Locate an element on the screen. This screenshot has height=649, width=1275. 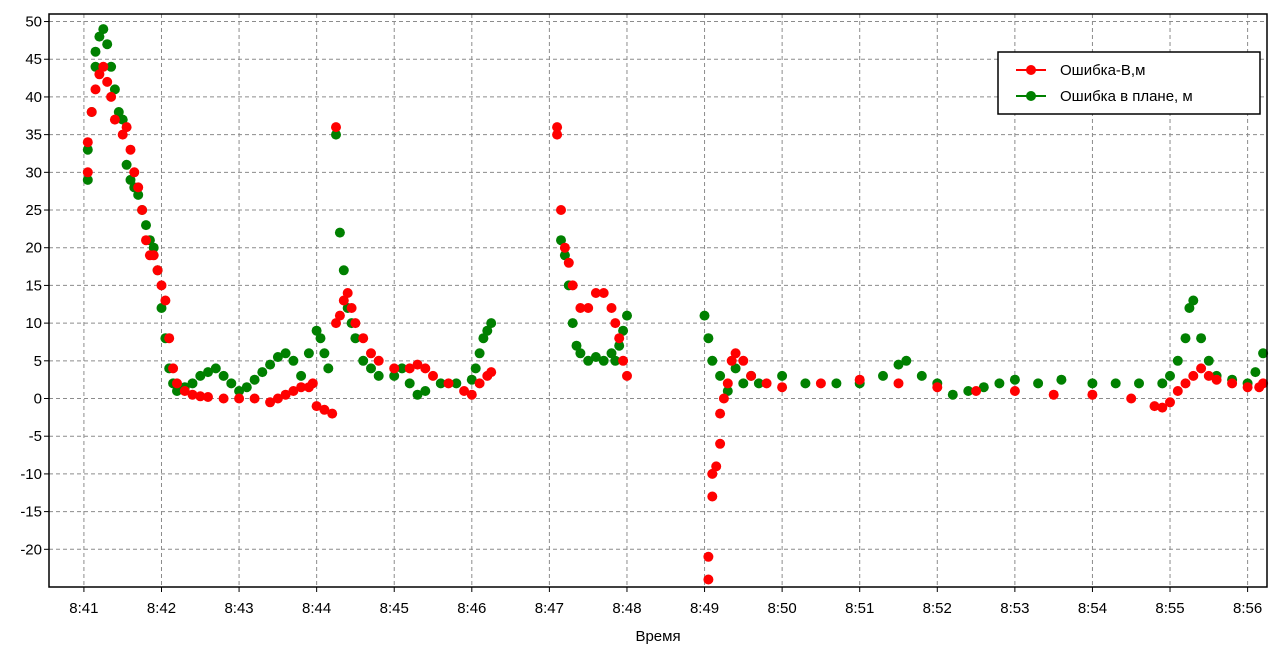
legend-swatch-marker is located at coordinates (1031, 70).